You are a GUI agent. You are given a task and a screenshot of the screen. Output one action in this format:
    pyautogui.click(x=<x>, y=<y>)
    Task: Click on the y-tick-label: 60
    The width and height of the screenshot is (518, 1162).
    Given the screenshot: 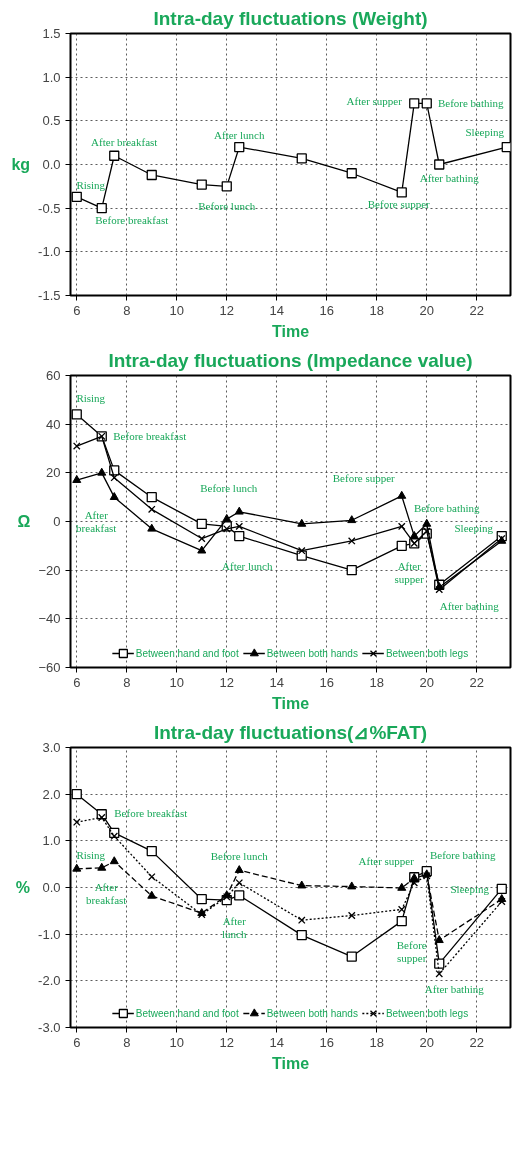 What is the action you would take?
    pyautogui.click(x=53, y=375)
    